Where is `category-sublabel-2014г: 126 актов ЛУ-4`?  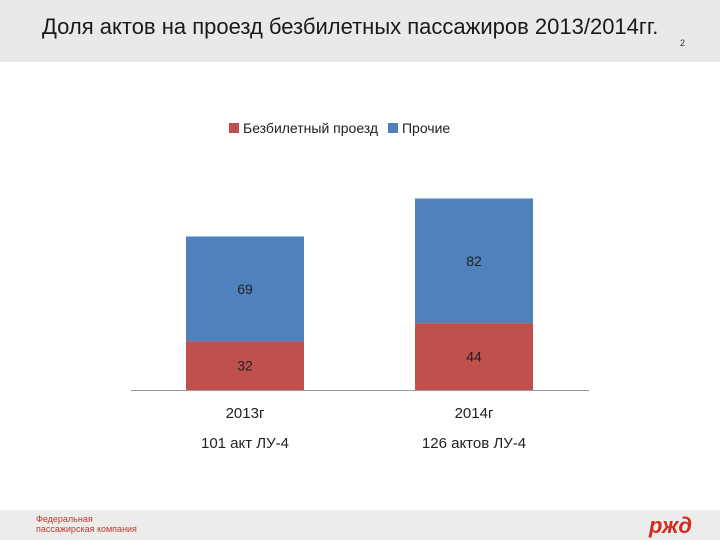 category-sublabel-2014г: 126 актов ЛУ-4 is located at coordinates (474, 443).